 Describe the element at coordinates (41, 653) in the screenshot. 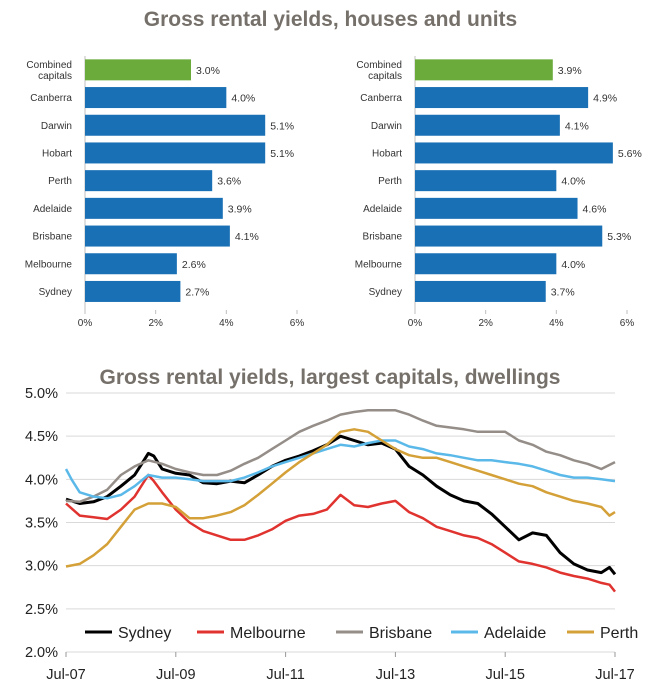

I see `y-tick-label: 2.0%` at that location.